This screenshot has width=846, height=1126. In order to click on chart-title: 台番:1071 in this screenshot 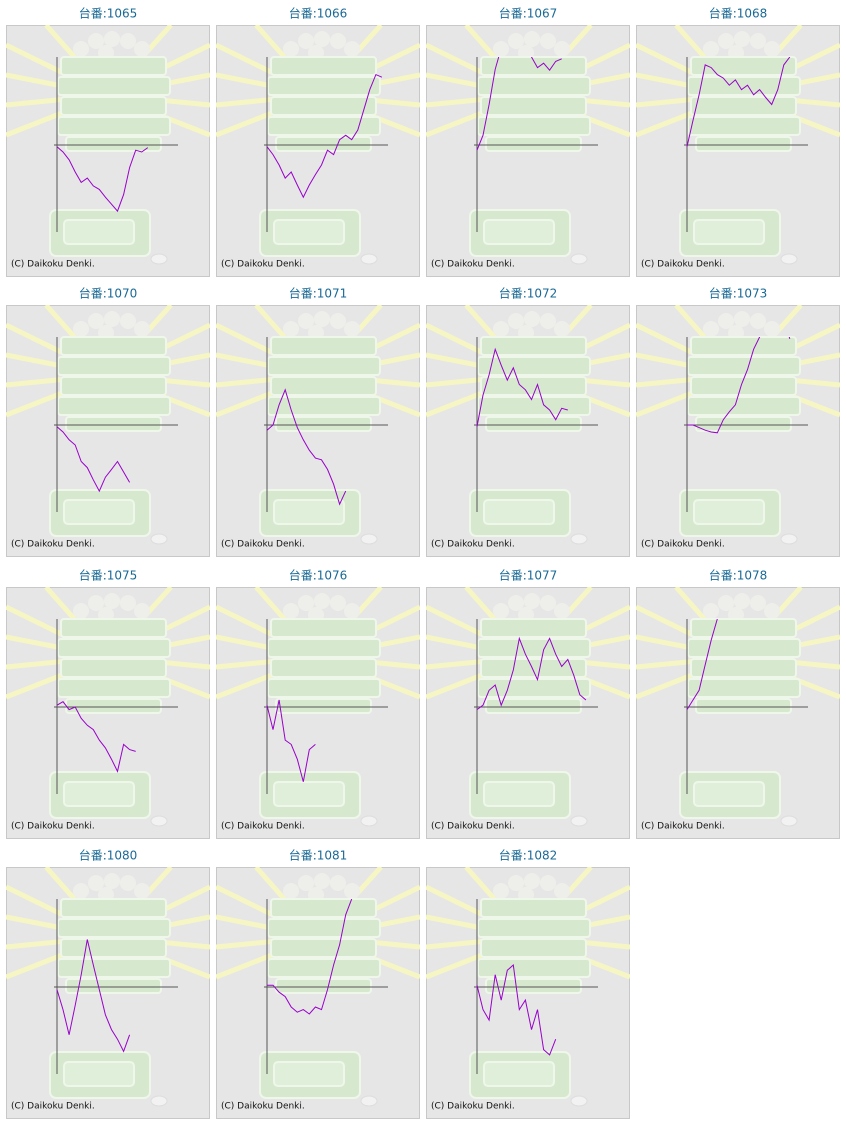, I will do `click(318, 293)`.